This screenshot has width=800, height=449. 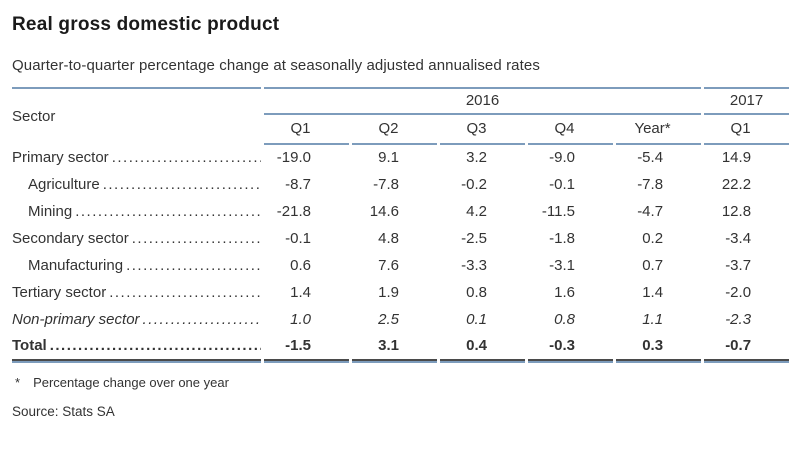 What do you see at coordinates (388, 158) in the screenshot?
I see `value-cell: 9.1` at bounding box center [388, 158].